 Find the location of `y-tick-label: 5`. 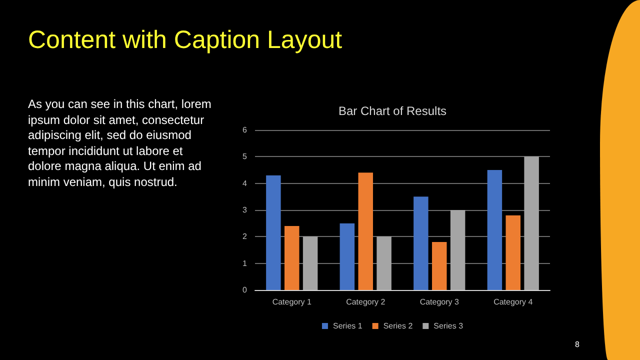

y-tick-label: 5 is located at coordinates (245, 157).